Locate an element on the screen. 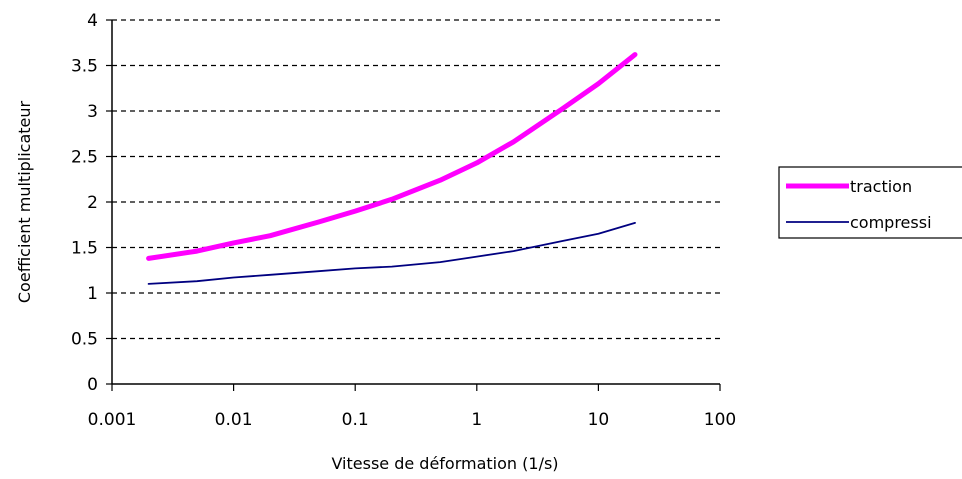 The height and width of the screenshot is (479, 962). y-tick-label-5: 2.5 is located at coordinates (84, 158).